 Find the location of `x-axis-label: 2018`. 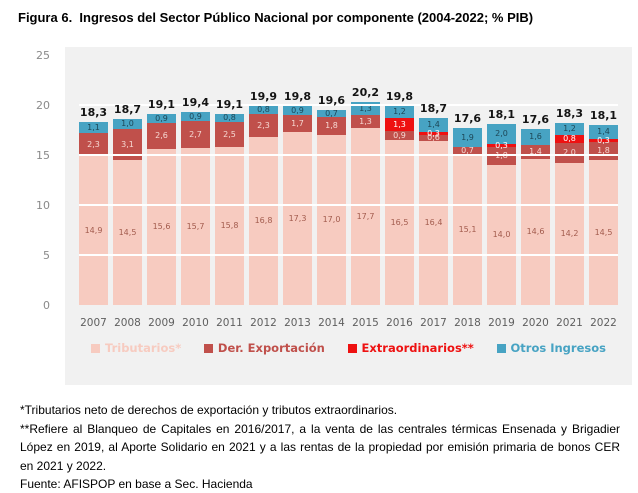

x-axis-label: 2018 is located at coordinates (467, 323).